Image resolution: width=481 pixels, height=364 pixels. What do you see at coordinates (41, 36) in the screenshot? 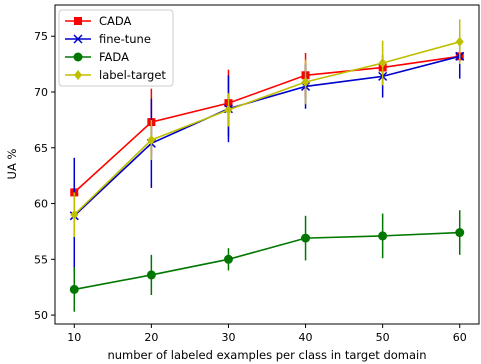
I see `y-tick-label: 75` at bounding box center [41, 36].